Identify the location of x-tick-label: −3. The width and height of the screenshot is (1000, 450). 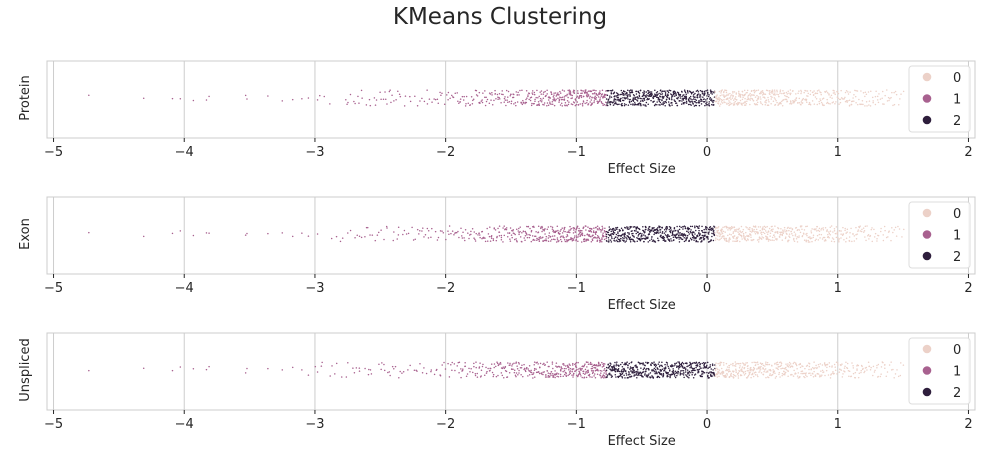
(314, 288).